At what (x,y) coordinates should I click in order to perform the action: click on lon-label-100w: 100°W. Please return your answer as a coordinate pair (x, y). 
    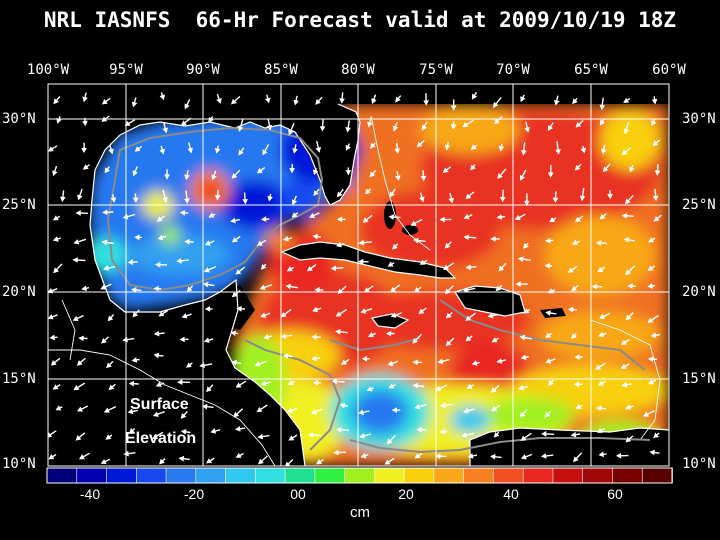
    Looking at the image, I should click on (48, 70).